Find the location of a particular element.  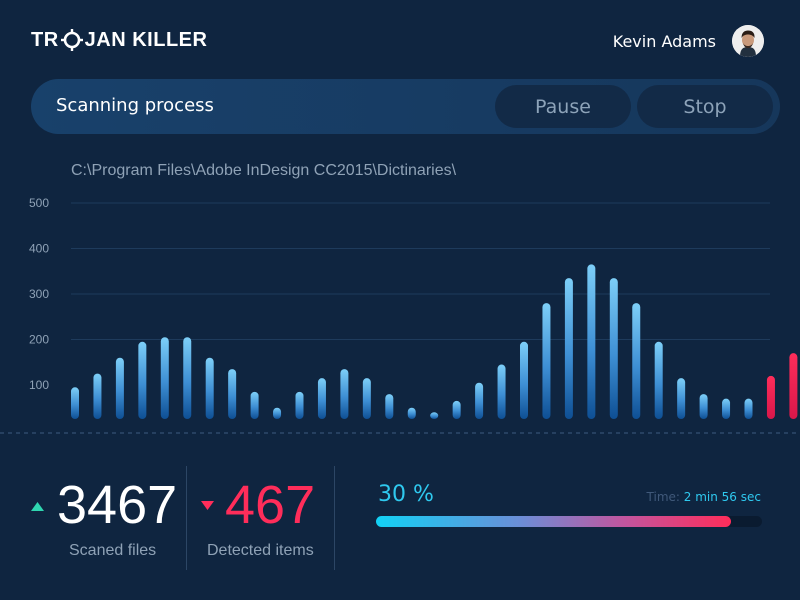

time-value: 2 min 56 sec is located at coordinates (722, 497).